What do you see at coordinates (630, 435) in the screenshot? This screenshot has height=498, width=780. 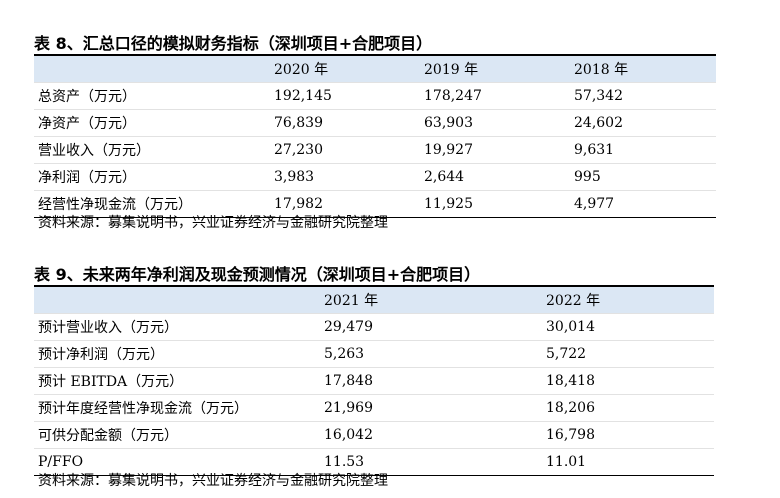 I see `table-cell: 16,798` at bounding box center [630, 435].